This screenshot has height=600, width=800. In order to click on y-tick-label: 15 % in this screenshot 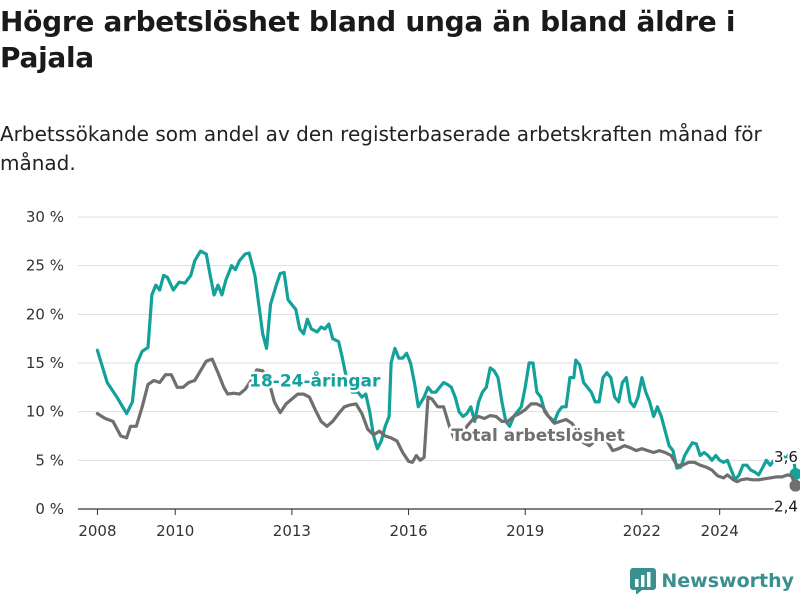, I will do `click(45, 363)`.